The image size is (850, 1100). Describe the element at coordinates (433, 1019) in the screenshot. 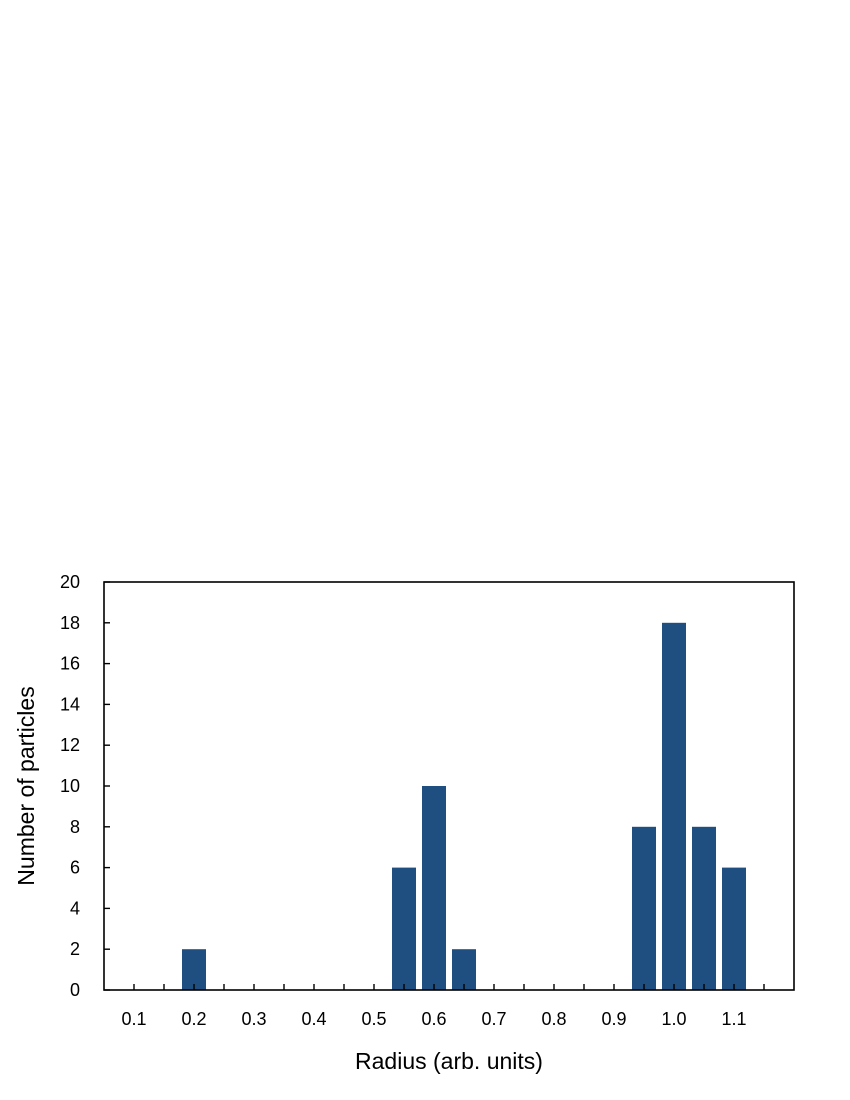

I see `x-tick-label: 0.6` at that location.